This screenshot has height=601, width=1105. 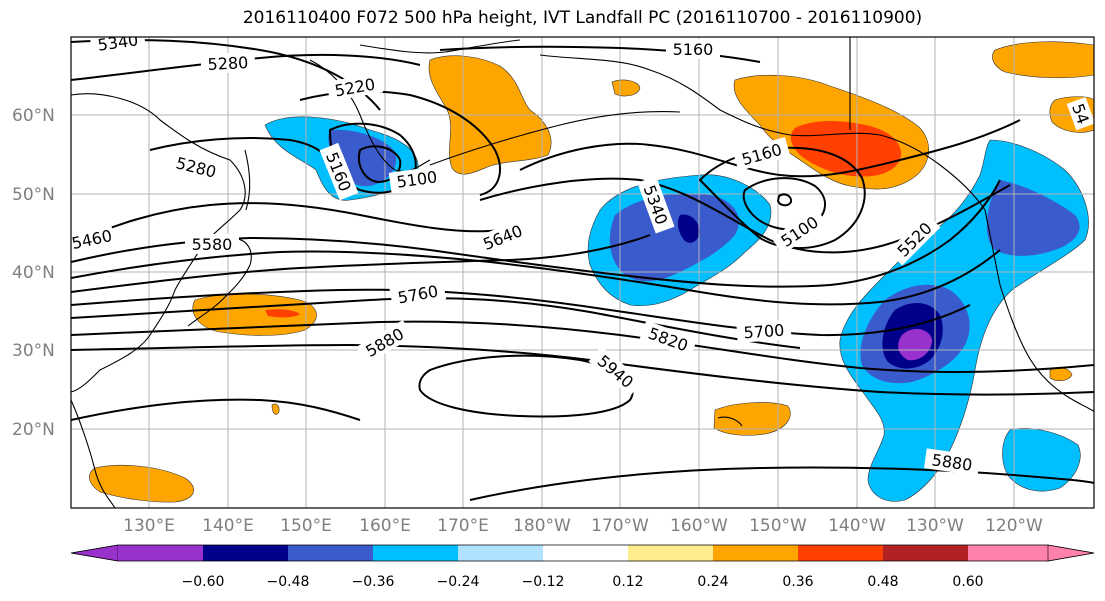 What do you see at coordinates (463, 526) in the screenshot?
I see `lon-label: 170°E` at bounding box center [463, 526].